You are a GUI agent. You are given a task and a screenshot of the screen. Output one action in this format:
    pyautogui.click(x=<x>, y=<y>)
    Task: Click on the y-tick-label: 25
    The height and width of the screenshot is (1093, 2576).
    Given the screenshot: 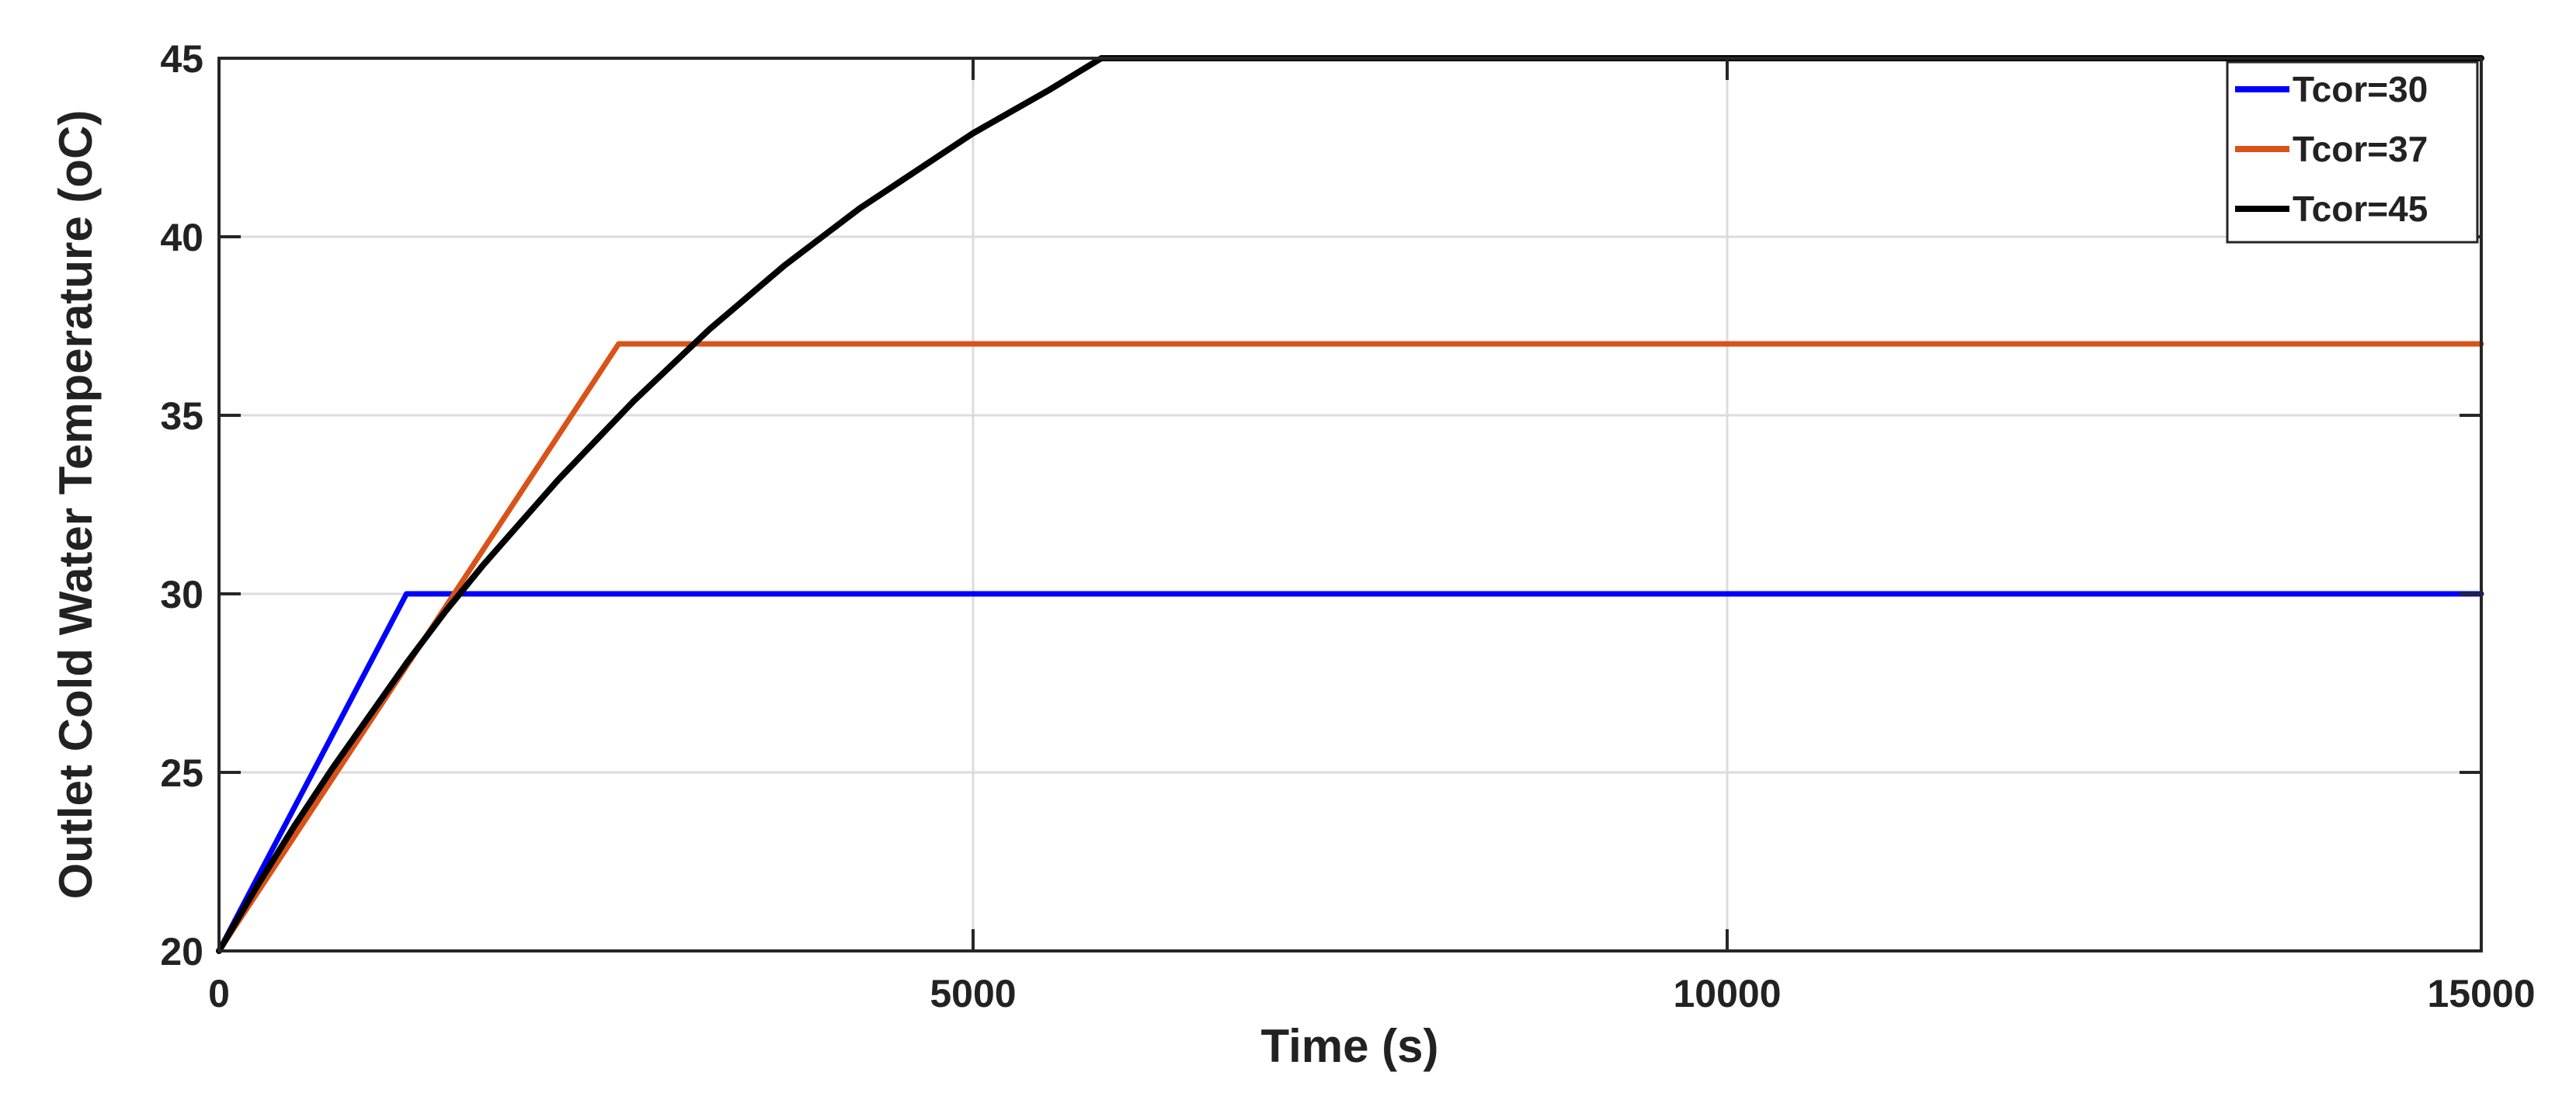 What is the action you would take?
    pyautogui.click(x=181, y=773)
    